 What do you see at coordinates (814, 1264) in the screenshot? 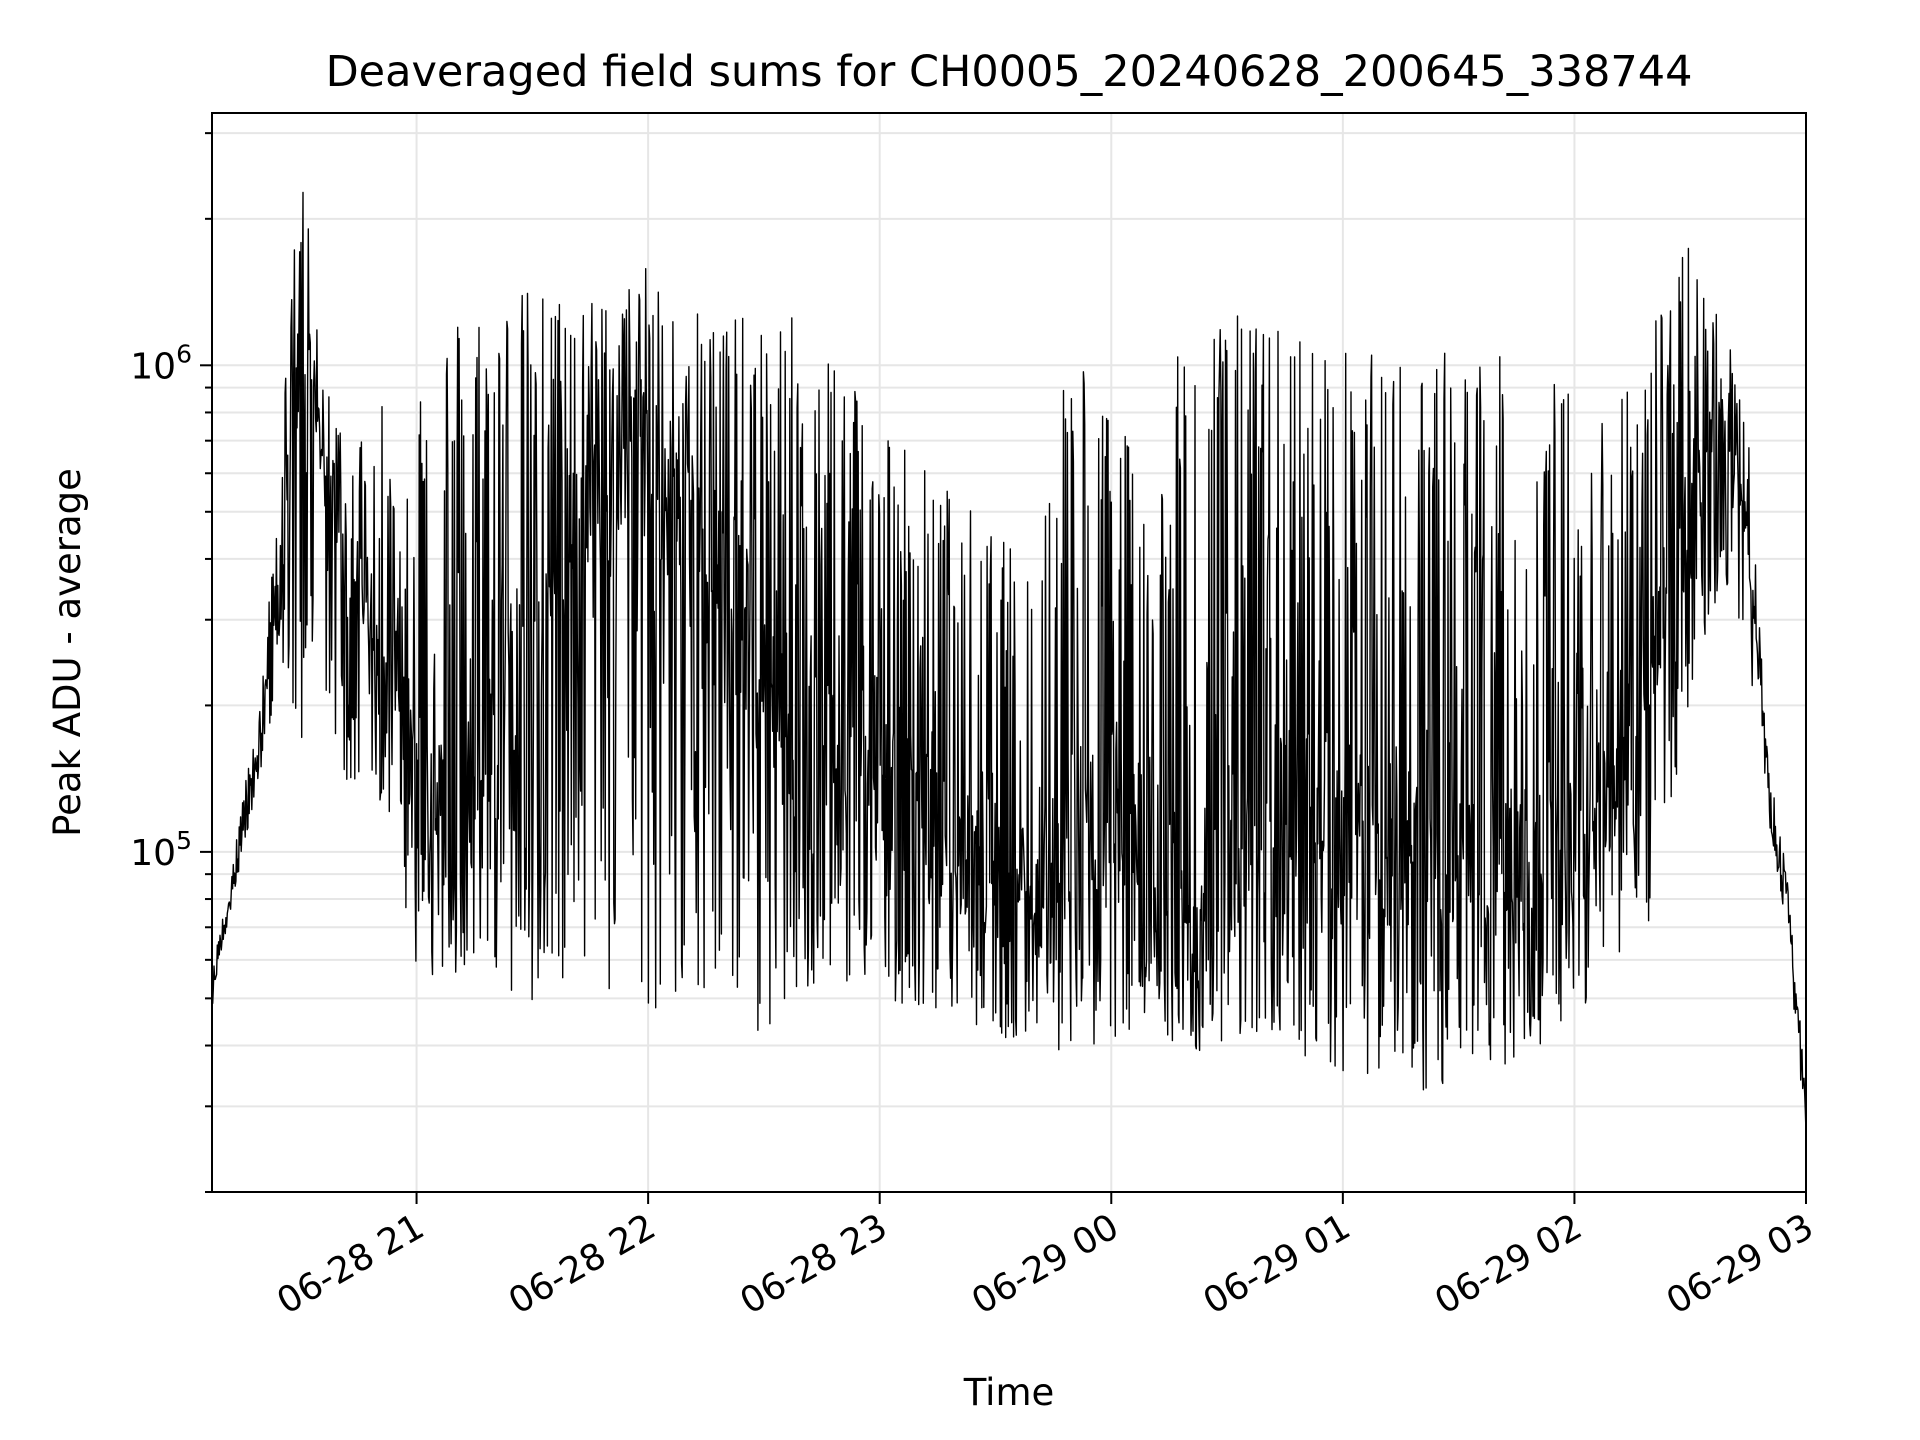
I see `x-tick-label: 06-28 23` at bounding box center [814, 1264].